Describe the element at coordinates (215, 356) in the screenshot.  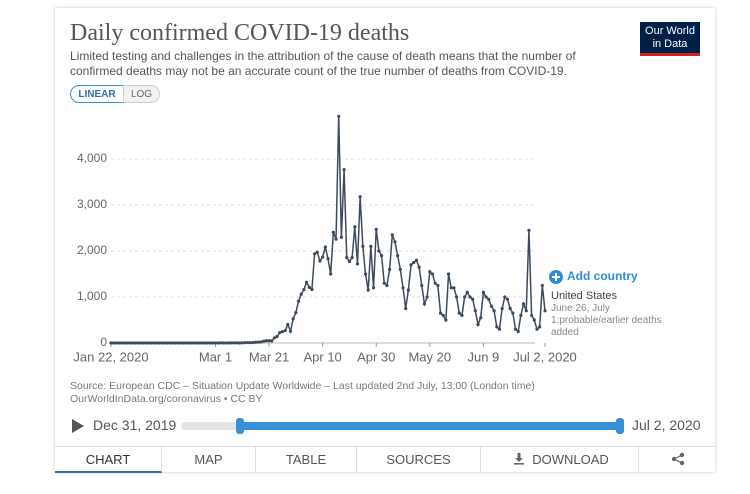
I see `x-tick-label: Mar 1` at that location.